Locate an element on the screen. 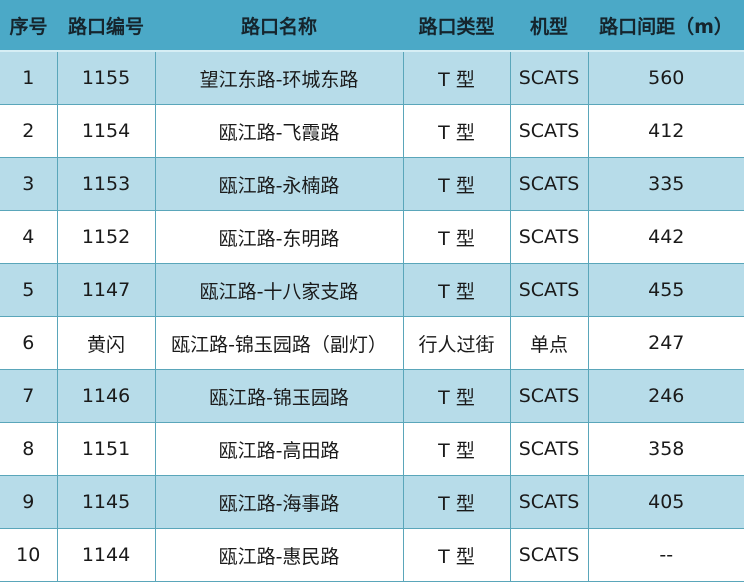  table-row: 1 1155 望江东路-环城东路 T 型 SCATS 560 is located at coordinates (372, 78).